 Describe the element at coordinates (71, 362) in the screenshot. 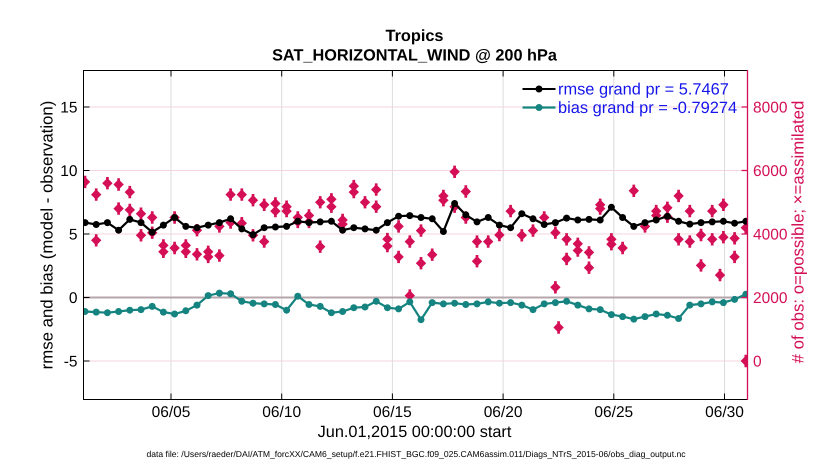

I see `svg-text: -5` at that location.